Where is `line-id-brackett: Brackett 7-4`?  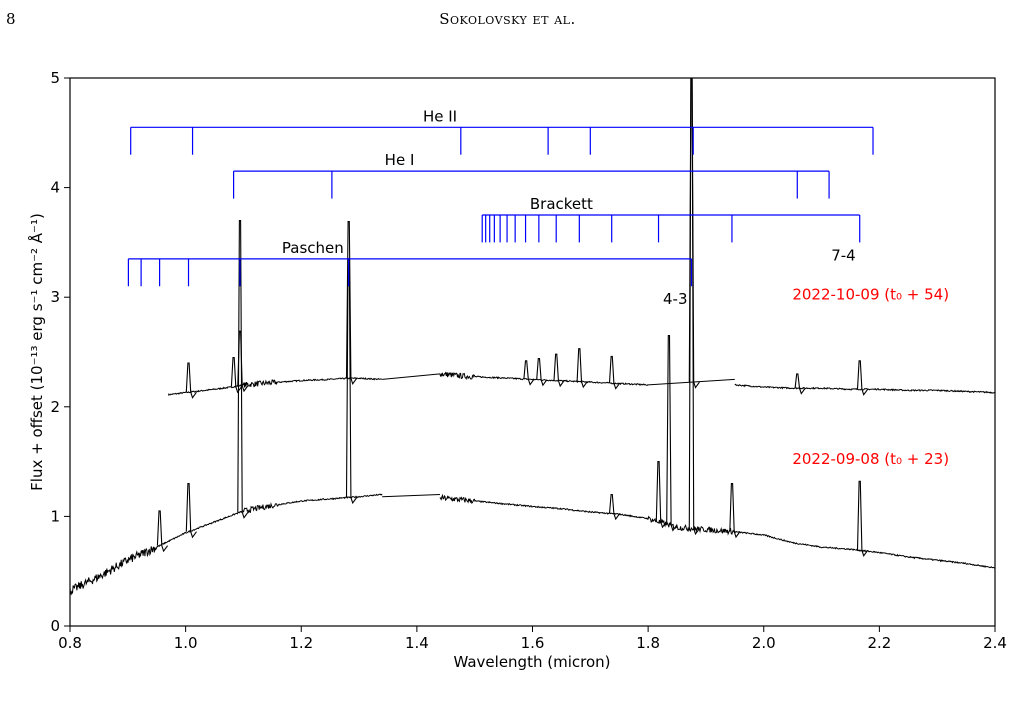 line-id-brackett: Brackett 7-4 is located at coordinates (671, 229).